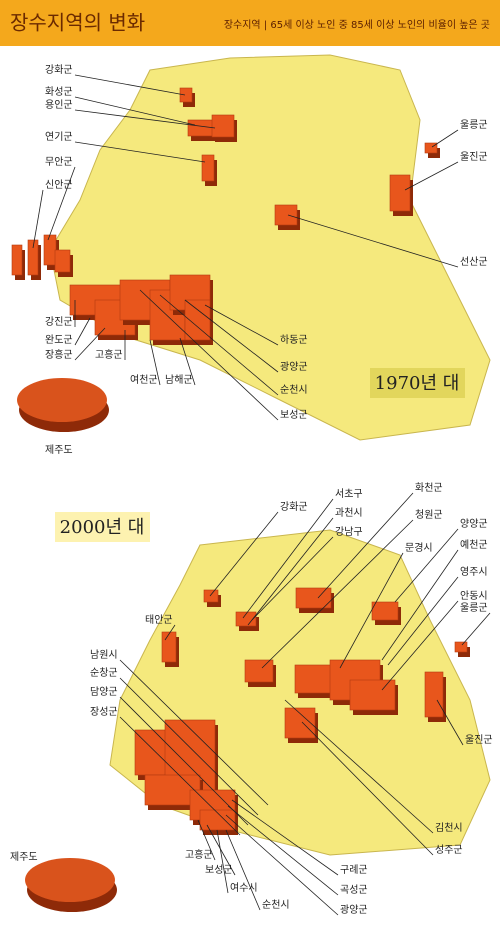  What do you see at coordinates (59, 354) in the screenshot?
I see `region-label: 장흥군` at bounding box center [59, 354].